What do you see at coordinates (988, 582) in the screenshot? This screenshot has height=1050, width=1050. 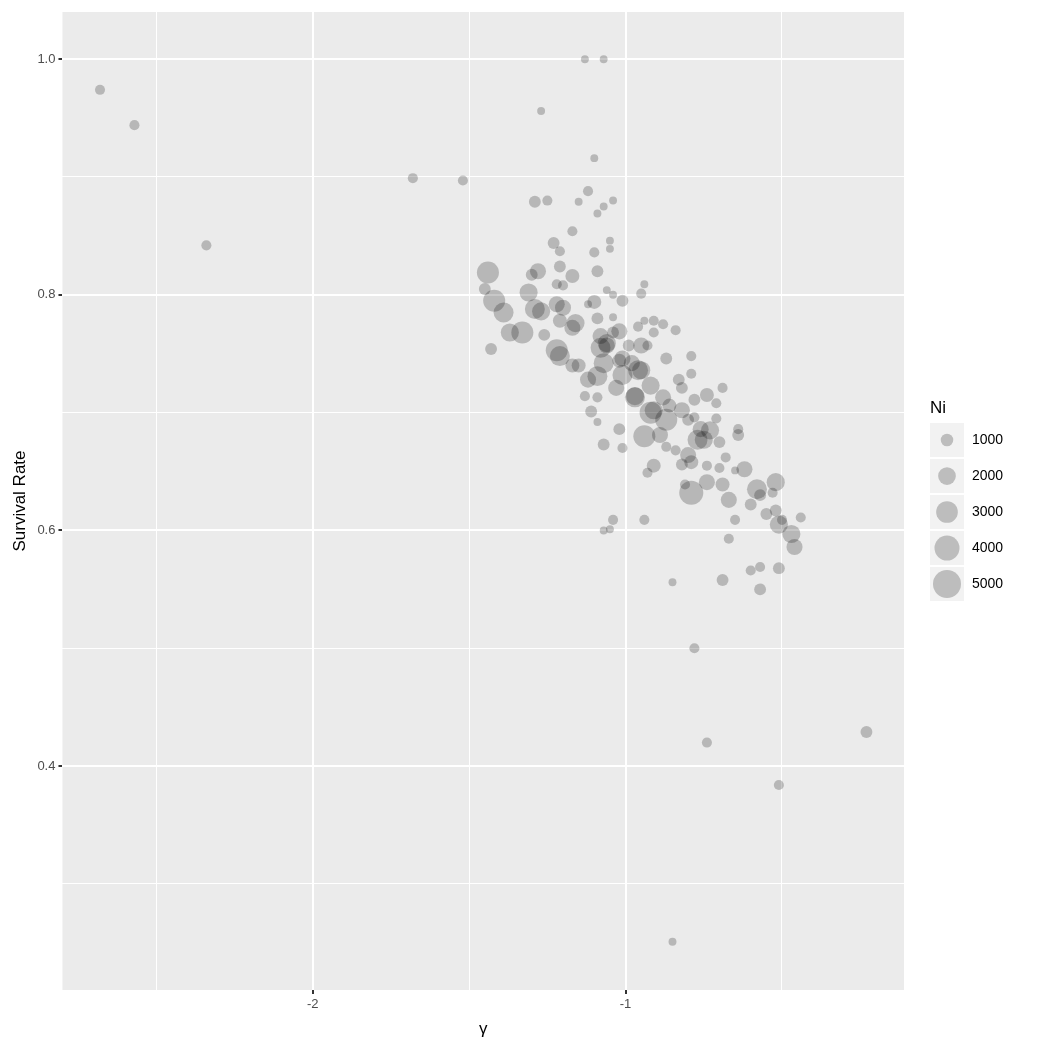 I see `legend-label: 5000` at bounding box center [988, 582].